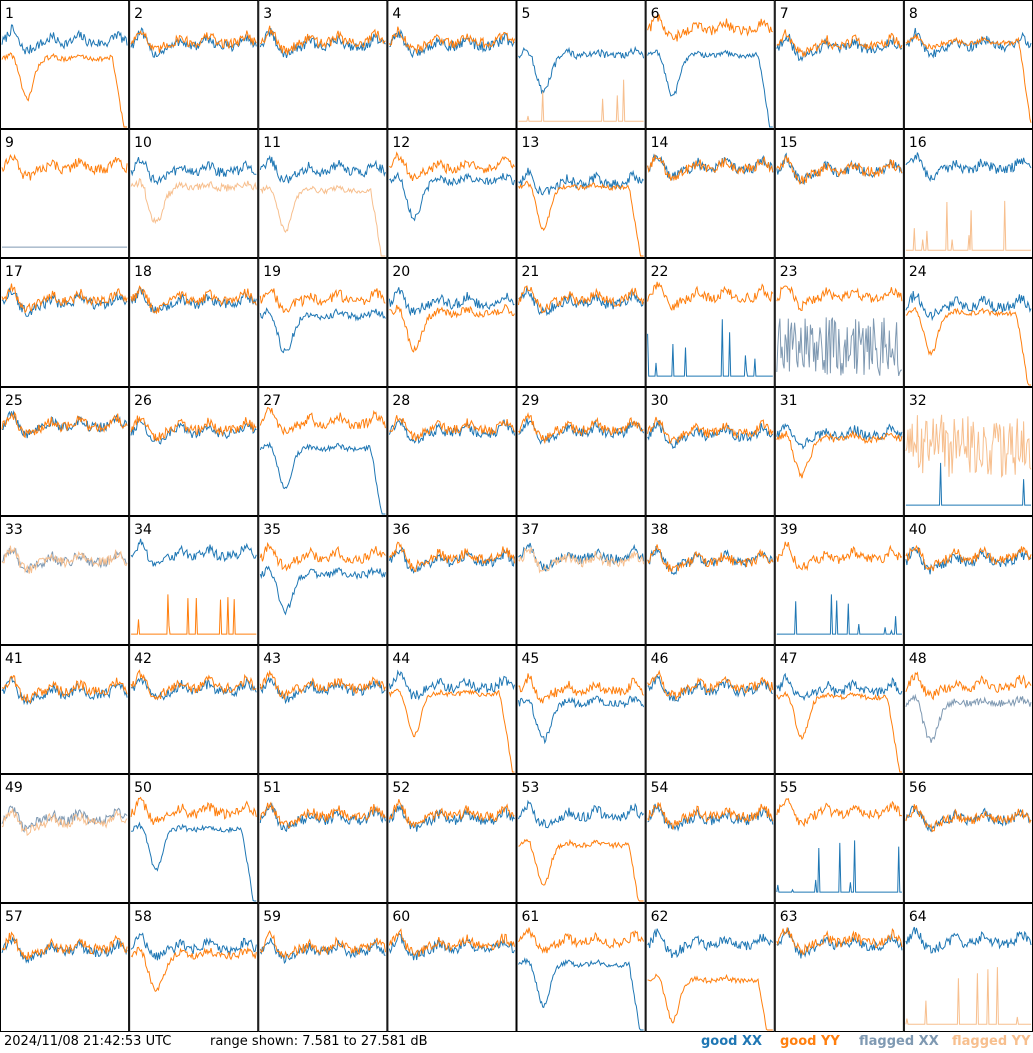  I want to click on panel-label: 51, so click(272, 788).